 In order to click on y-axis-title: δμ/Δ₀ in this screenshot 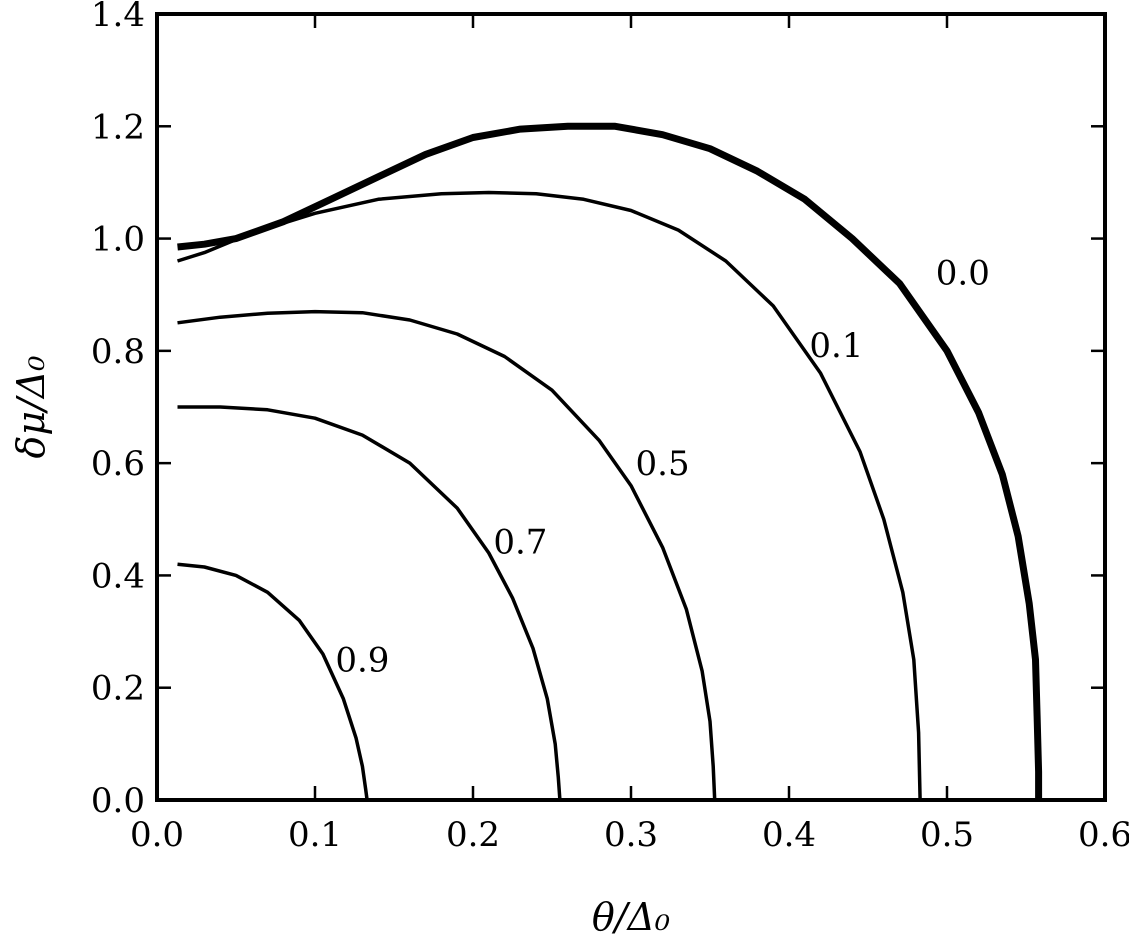, I will do `click(31, 406)`.